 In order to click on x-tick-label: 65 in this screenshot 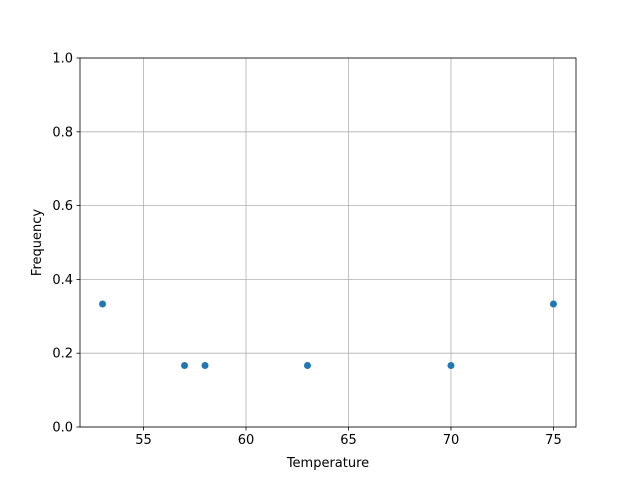, I will do `click(348, 440)`.